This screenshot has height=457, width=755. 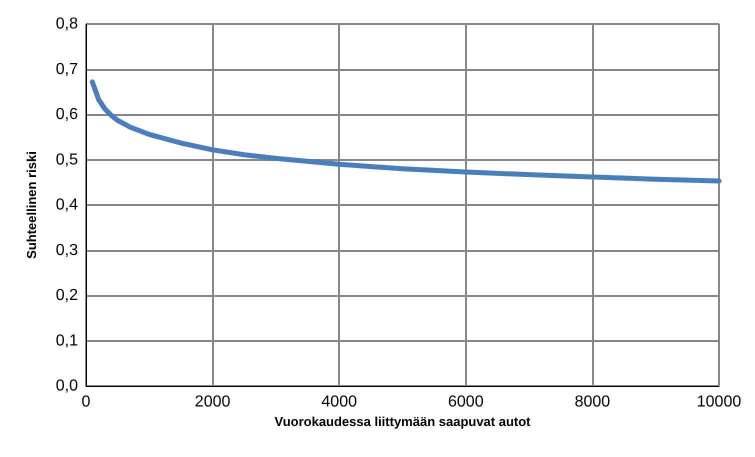 What do you see at coordinates (592, 402) in the screenshot?
I see `x-tick-label: 8000` at bounding box center [592, 402].